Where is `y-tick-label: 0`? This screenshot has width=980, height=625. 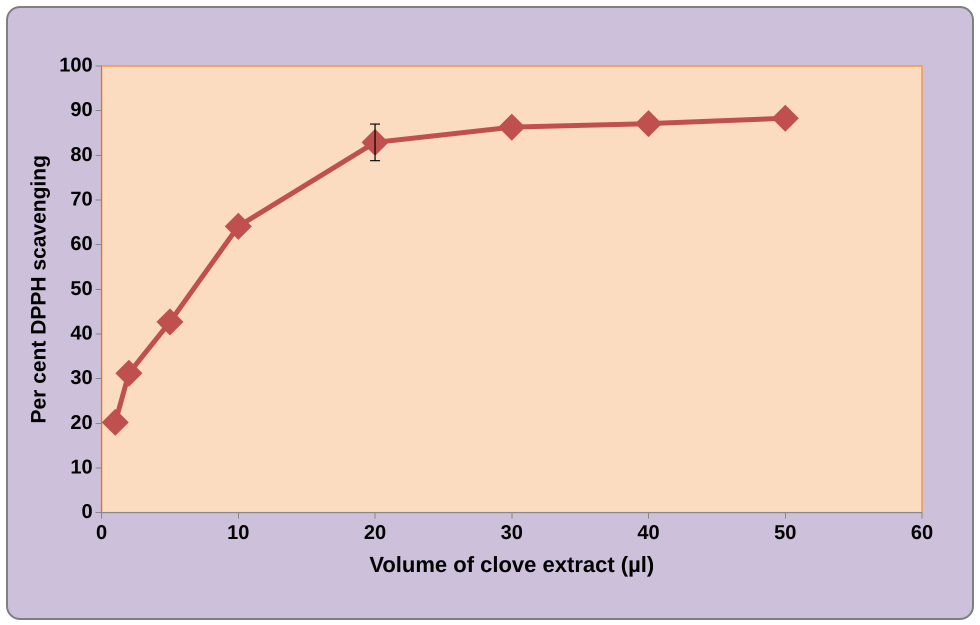
y-tick-label: 0 is located at coordinates (87, 512).